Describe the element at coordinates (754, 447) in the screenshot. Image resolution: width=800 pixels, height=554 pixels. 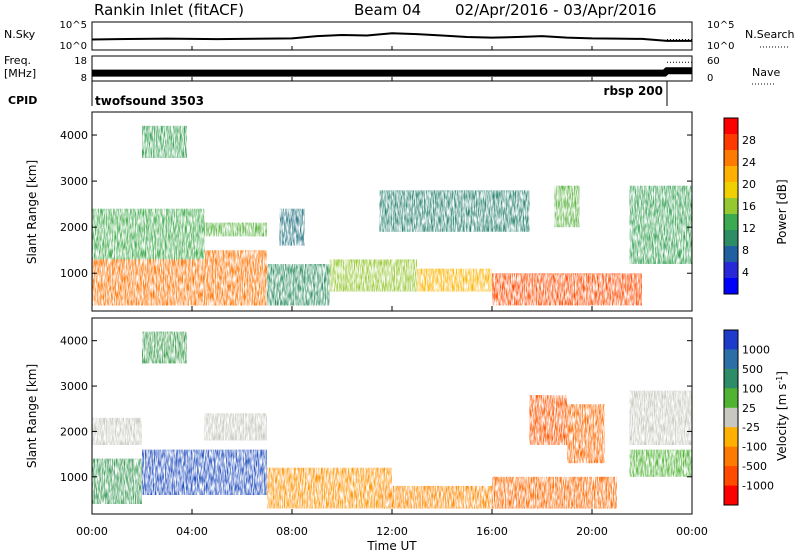
I see `velocity-colorbar-tick-5: -100` at that location.